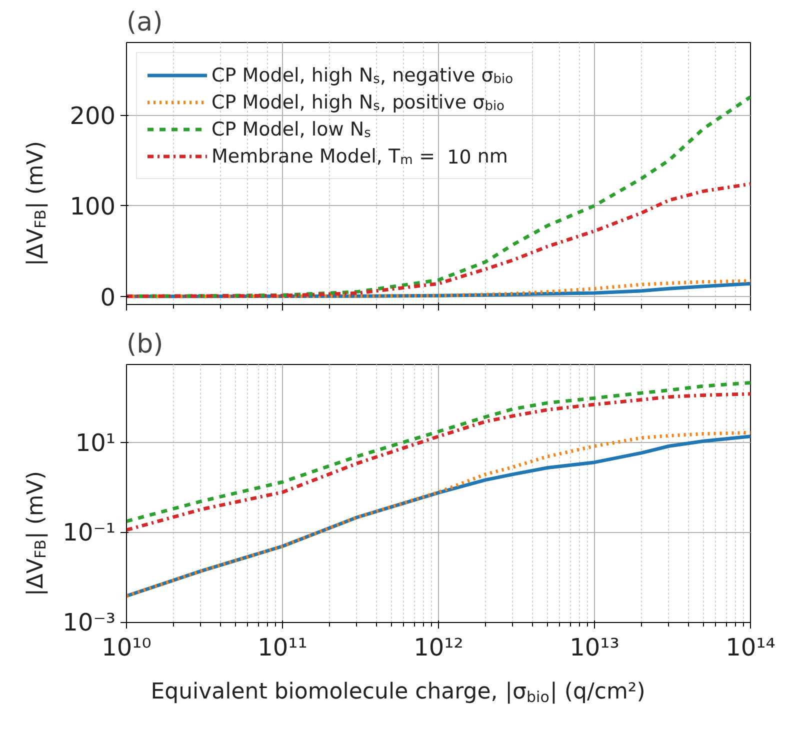 The width and height of the screenshot is (803, 734). I want to click on chart-title: (a), so click(144, 23).